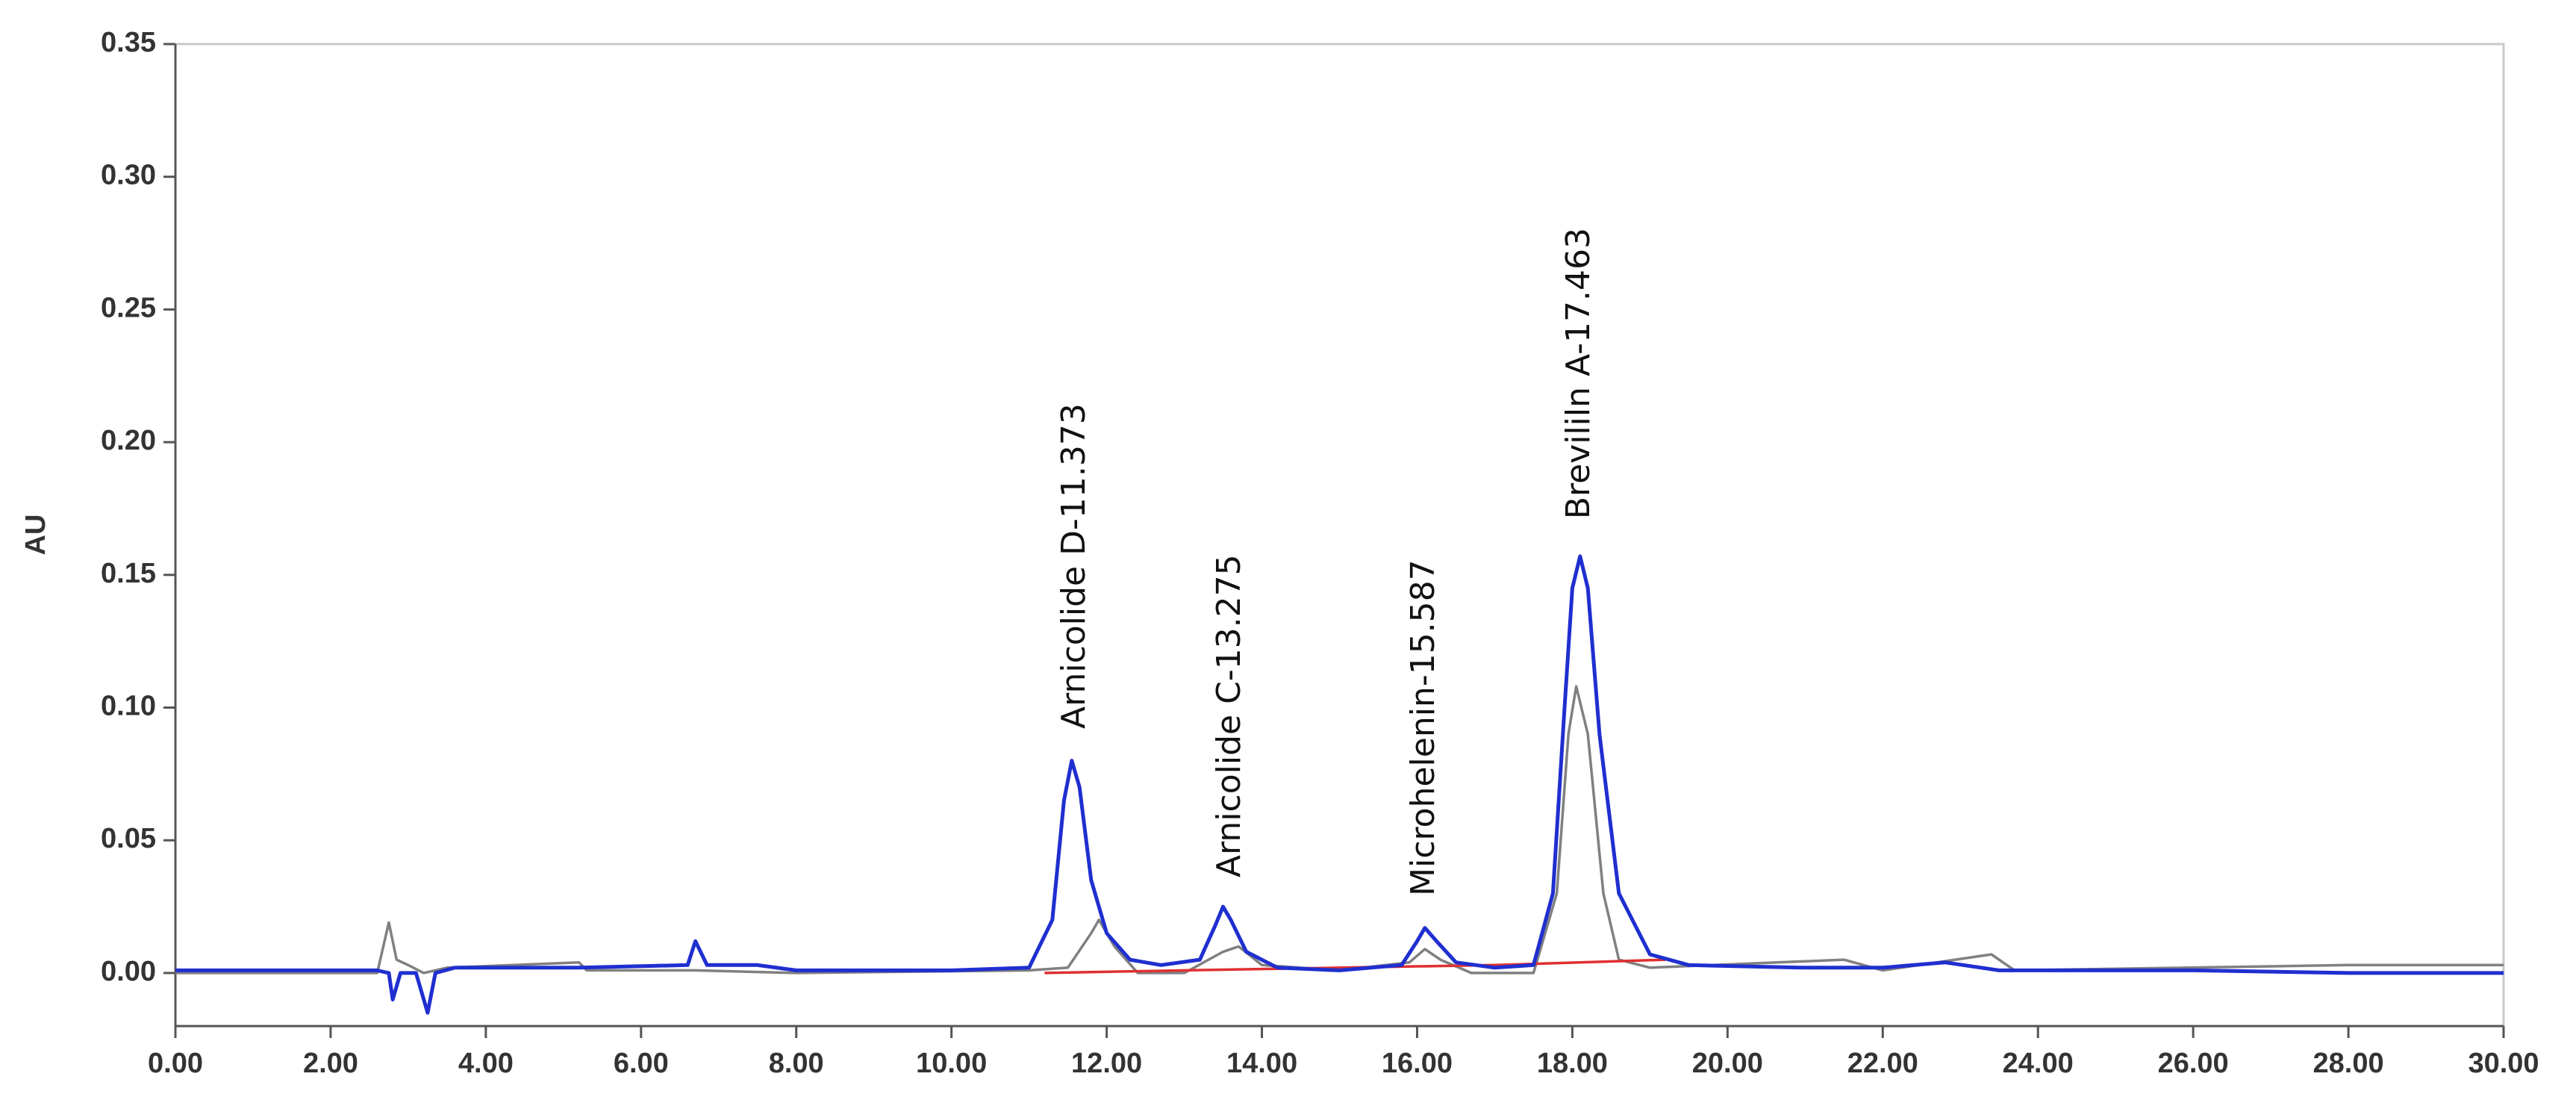  What do you see at coordinates (1882, 1063) in the screenshot?
I see `x-tick-label: 22.00` at bounding box center [1882, 1063].